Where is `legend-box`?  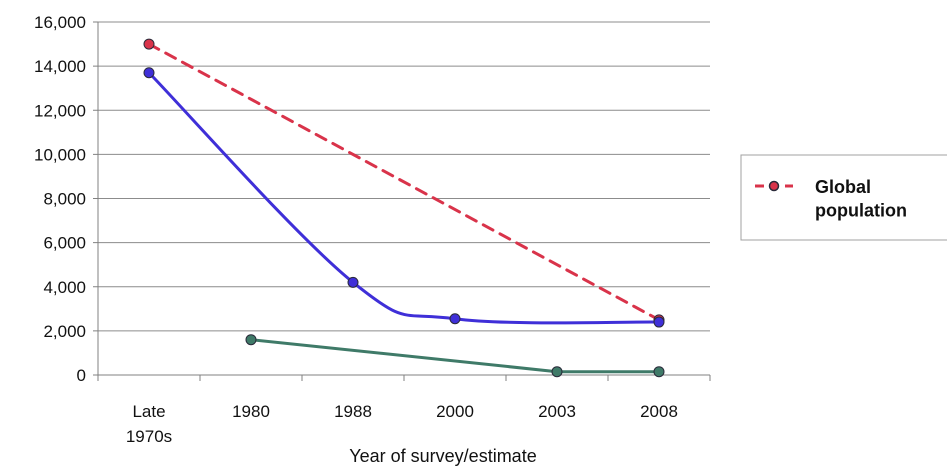
legend-box is located at coordinates (843, 197).